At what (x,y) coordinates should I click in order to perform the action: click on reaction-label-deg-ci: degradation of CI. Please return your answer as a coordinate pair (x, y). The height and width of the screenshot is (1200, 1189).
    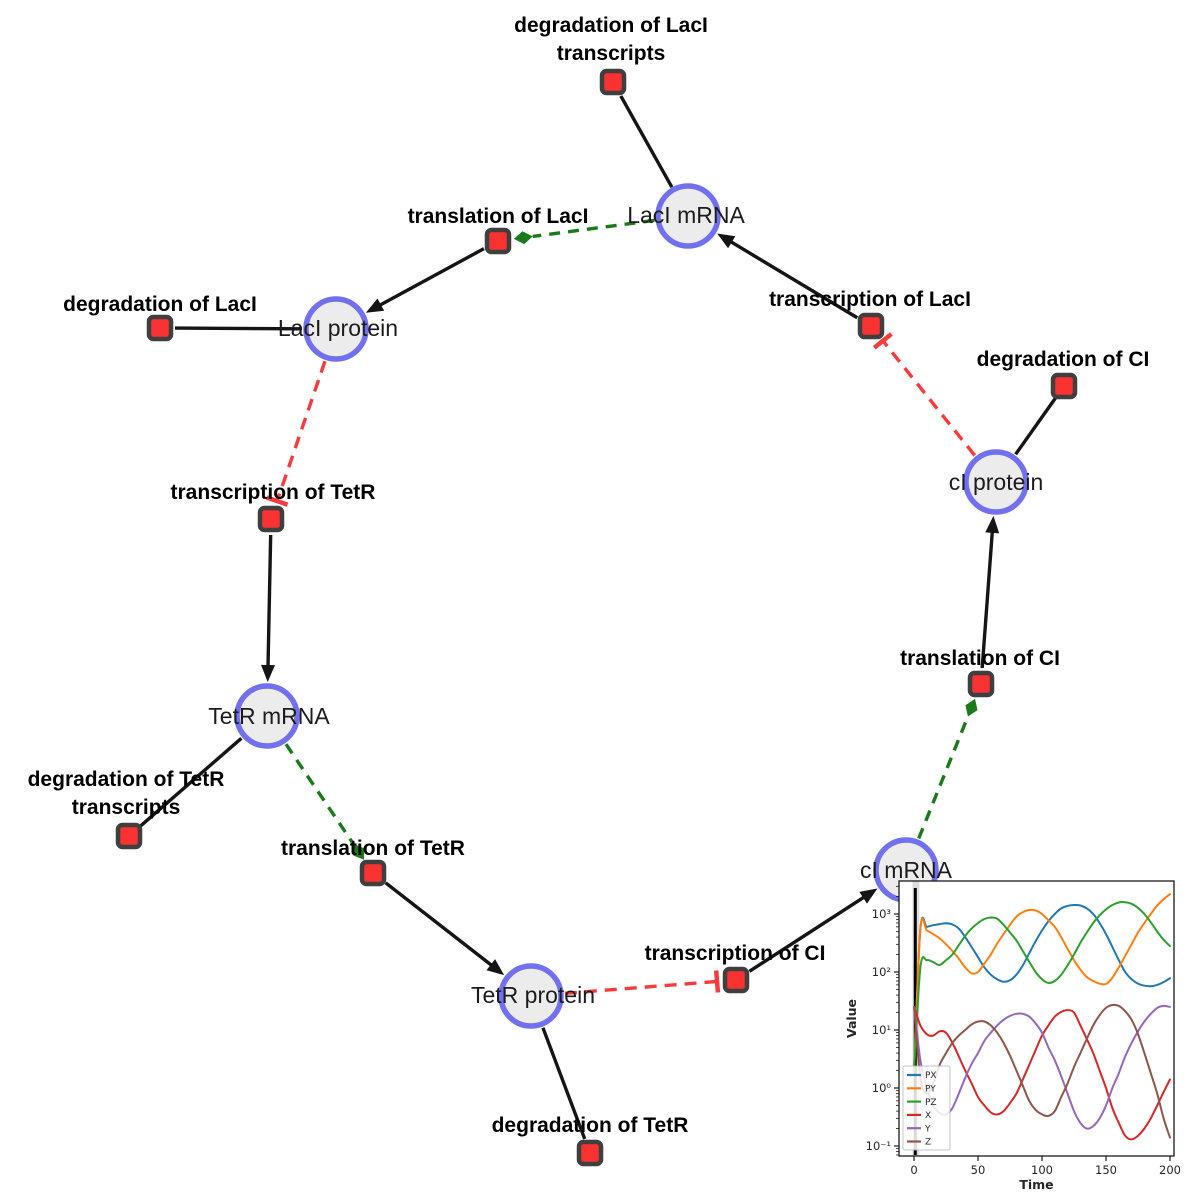
    Looking at the image, I should click on (1063, 359).